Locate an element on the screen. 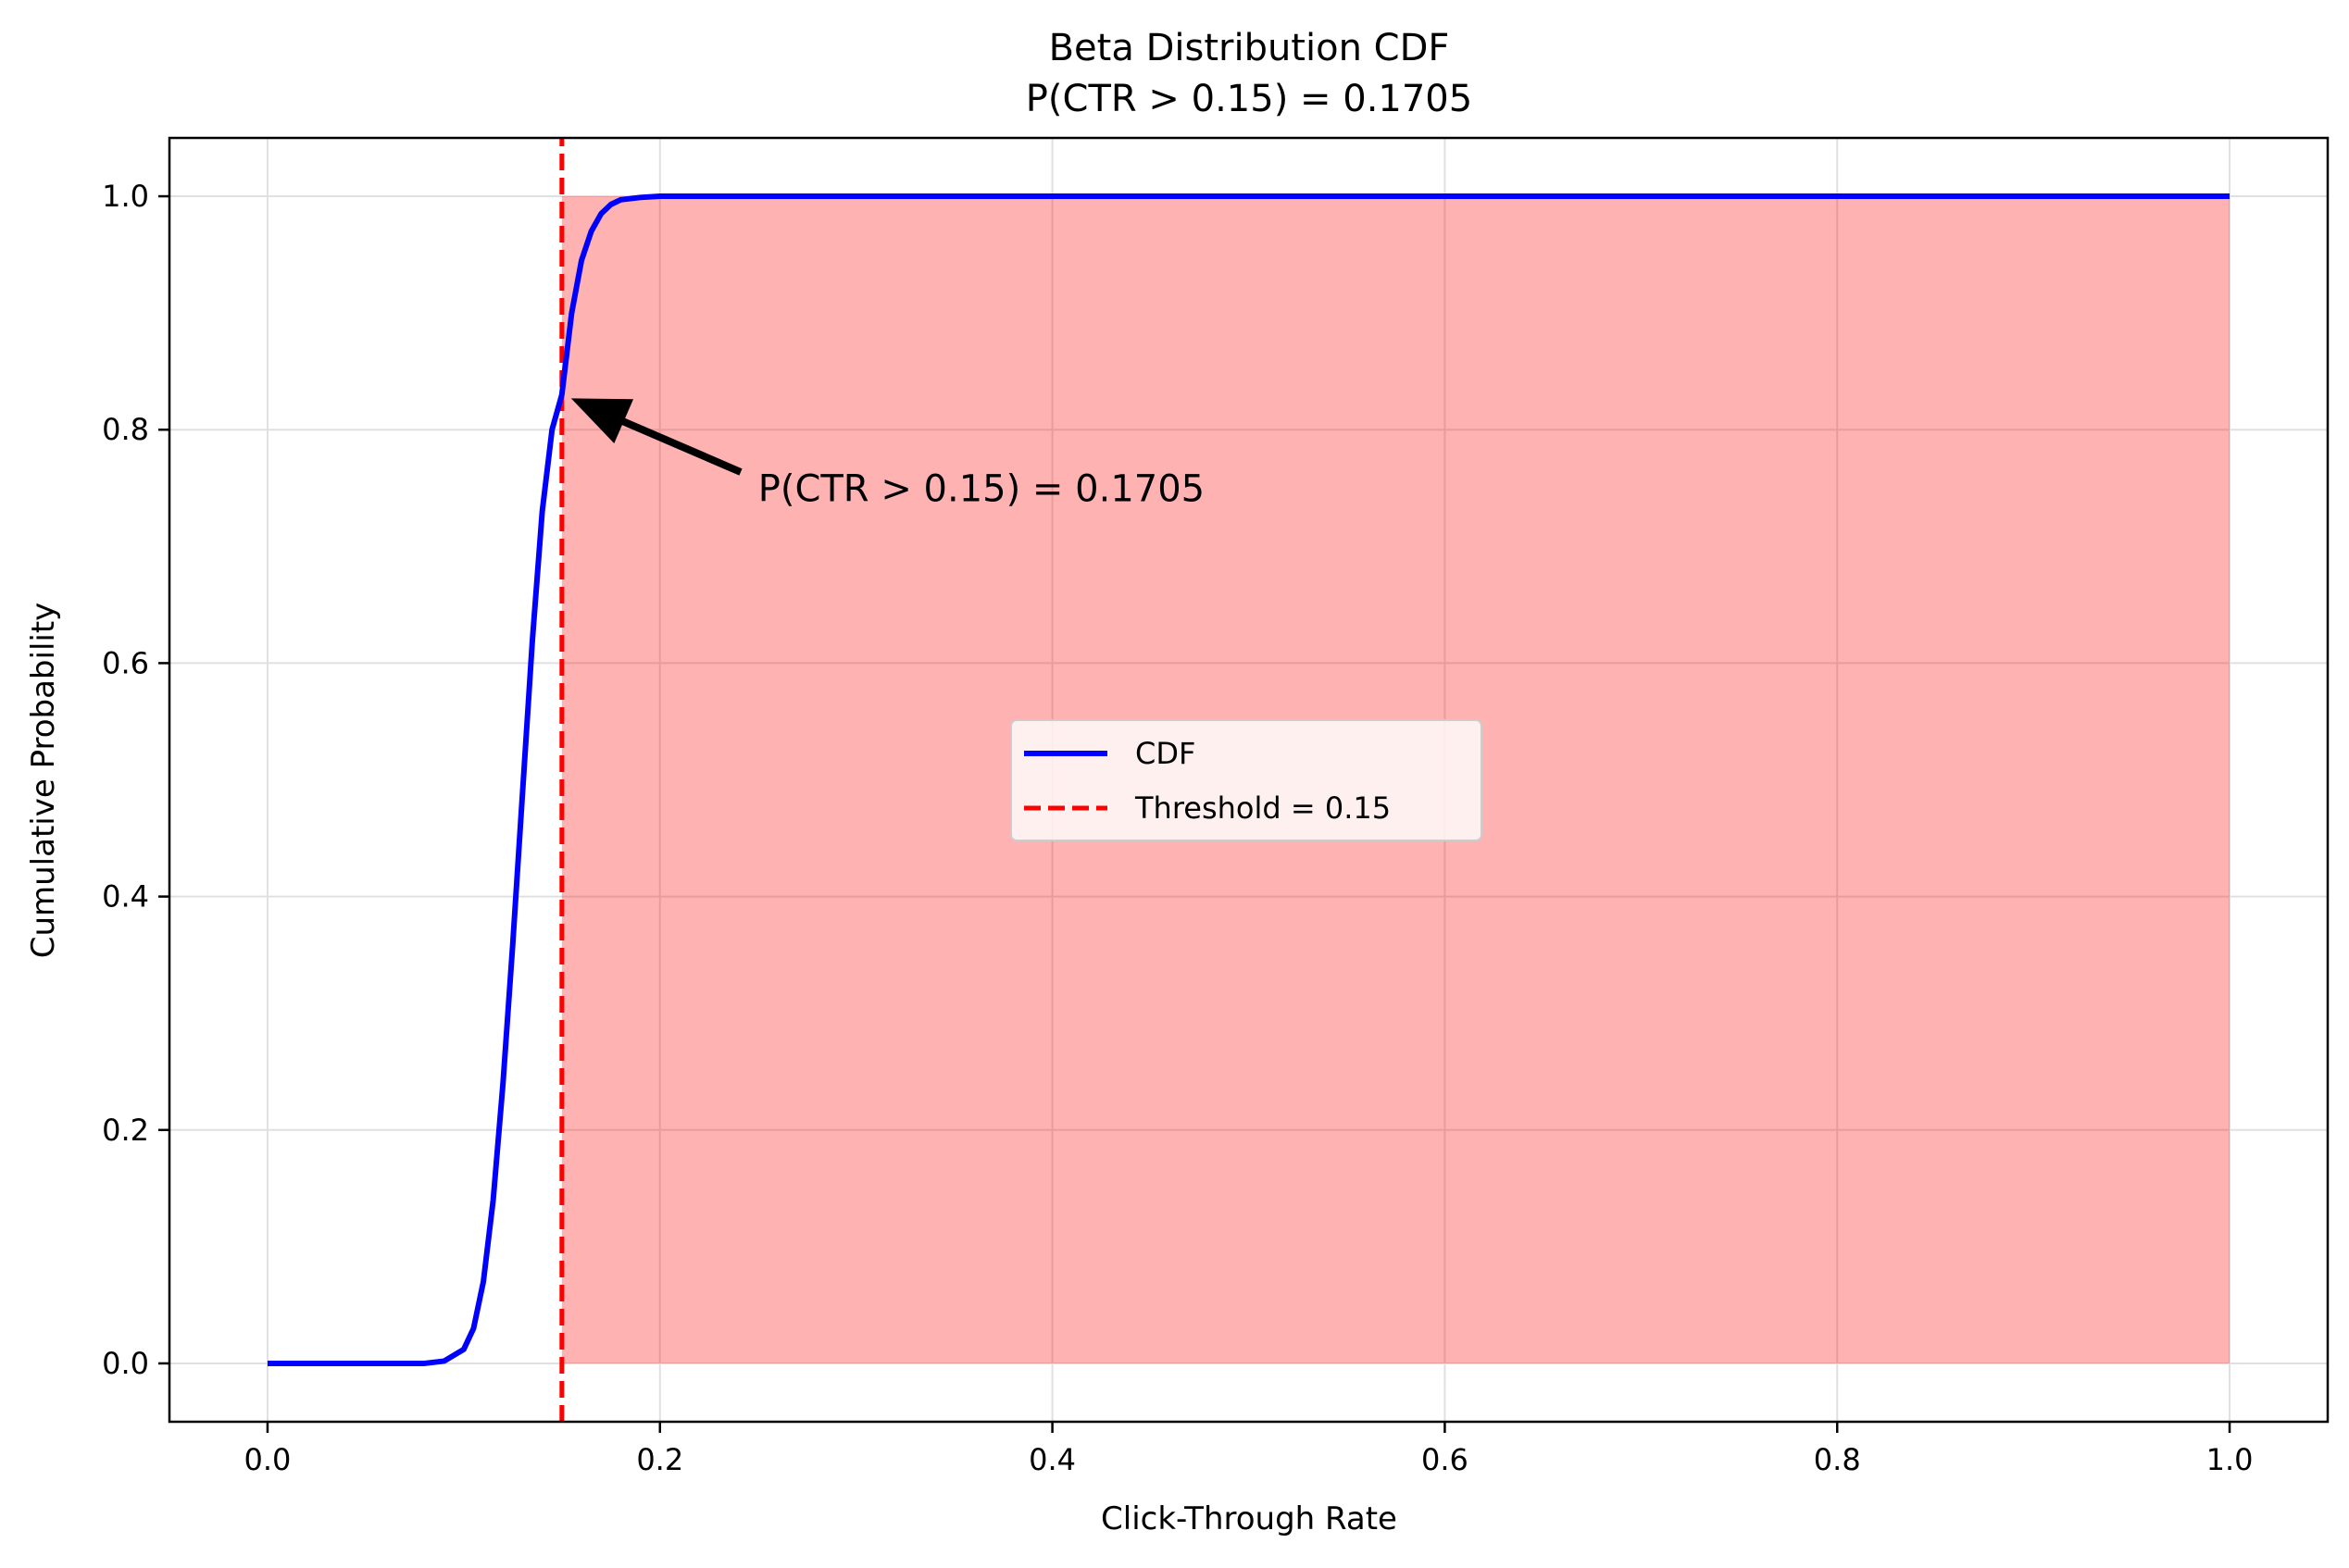  y-tick-label: 0.8 is located at coordinates (125, 429).